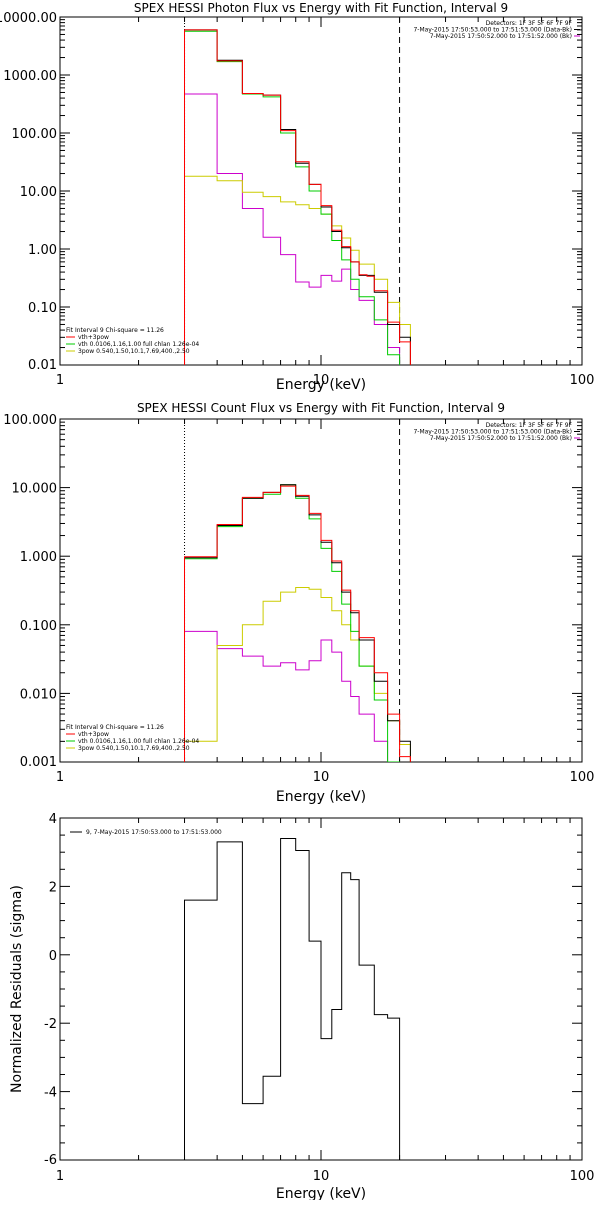  Describe the element at coordinates (50, 1024) in the screenshot. I see `y-tick-label: -2` at that location.